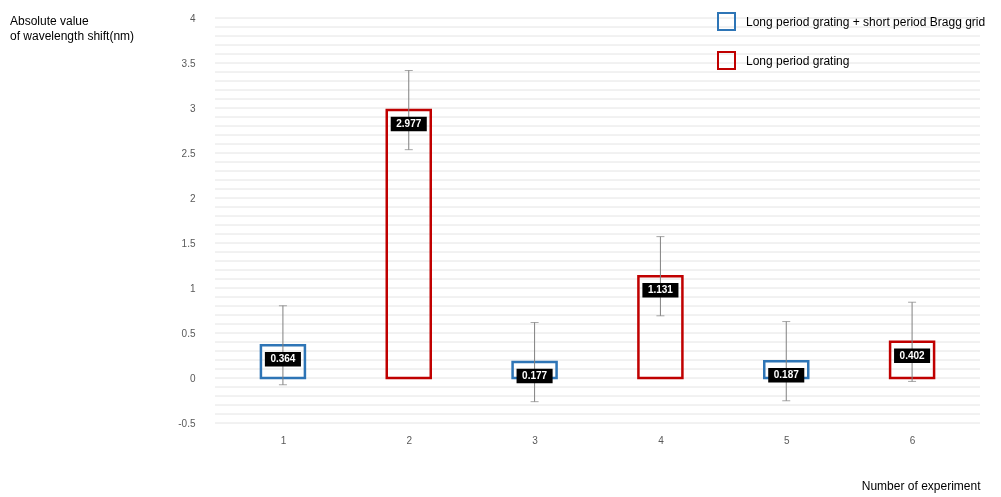 The width and height of the screenshot is (1001, 497). Describe the element at coordinates (192, 378) in the screenshot. I see `y-tick-label: 0` at that location.